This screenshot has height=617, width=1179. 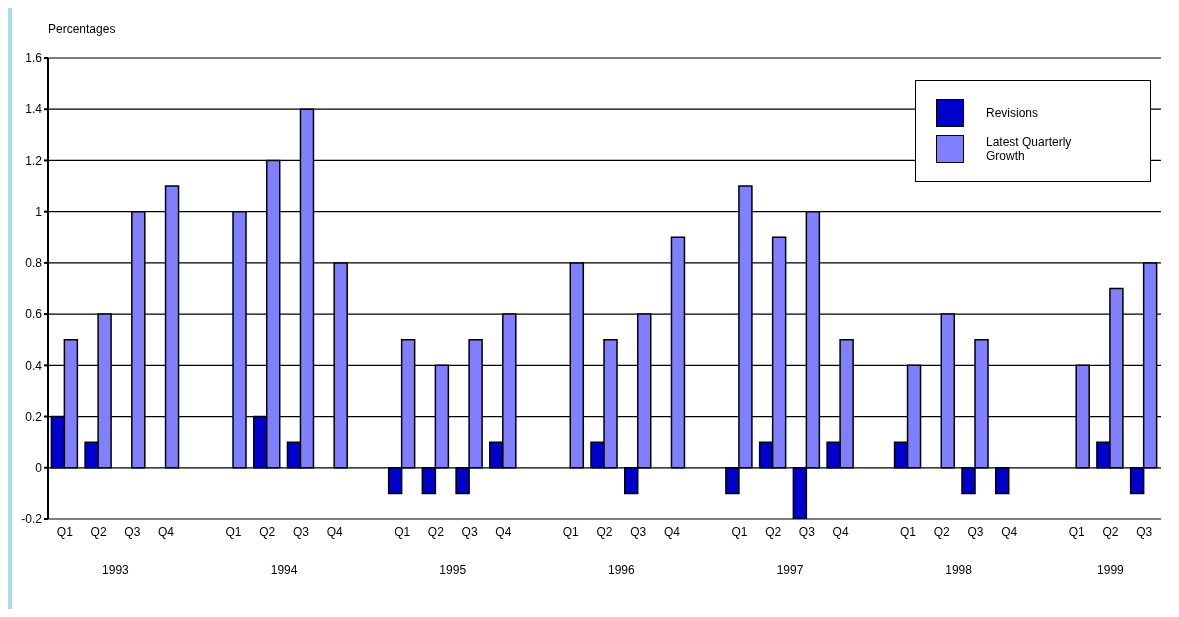 What do you see at coordinates (34, 365) in the screenshot?
I see `y-tick-label: 0.4` at bounding box center [34, 365].